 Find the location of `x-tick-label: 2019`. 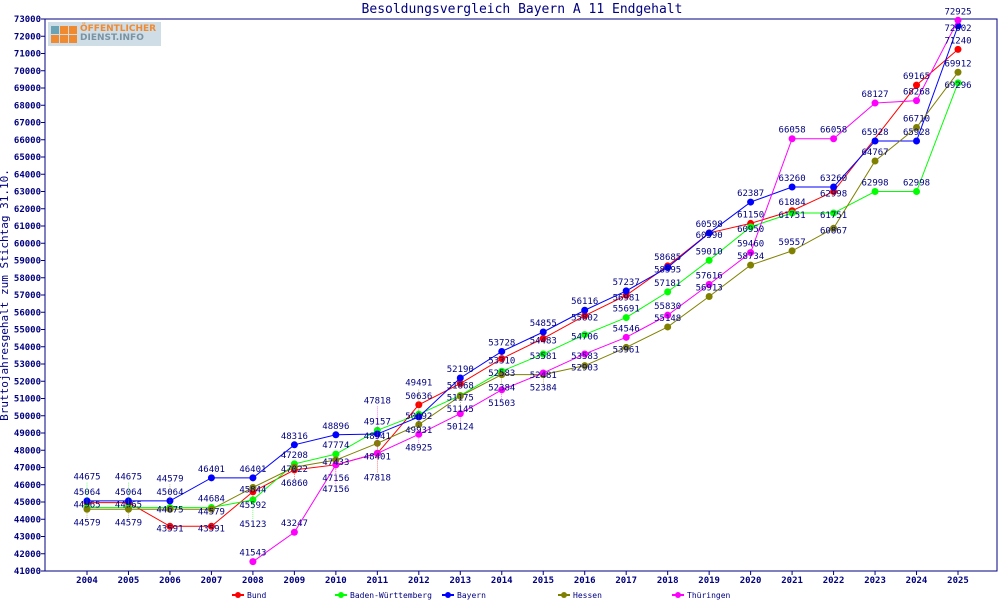

x-tick-label: 2019 is located at coordinates (709, 581).